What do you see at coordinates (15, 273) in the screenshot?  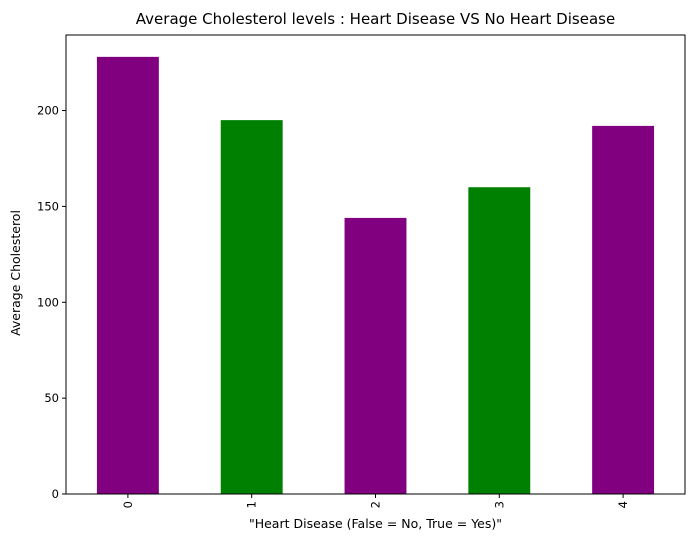 I see `y-axis-label: Average Cholesterol` at bounding box center [15, 273].